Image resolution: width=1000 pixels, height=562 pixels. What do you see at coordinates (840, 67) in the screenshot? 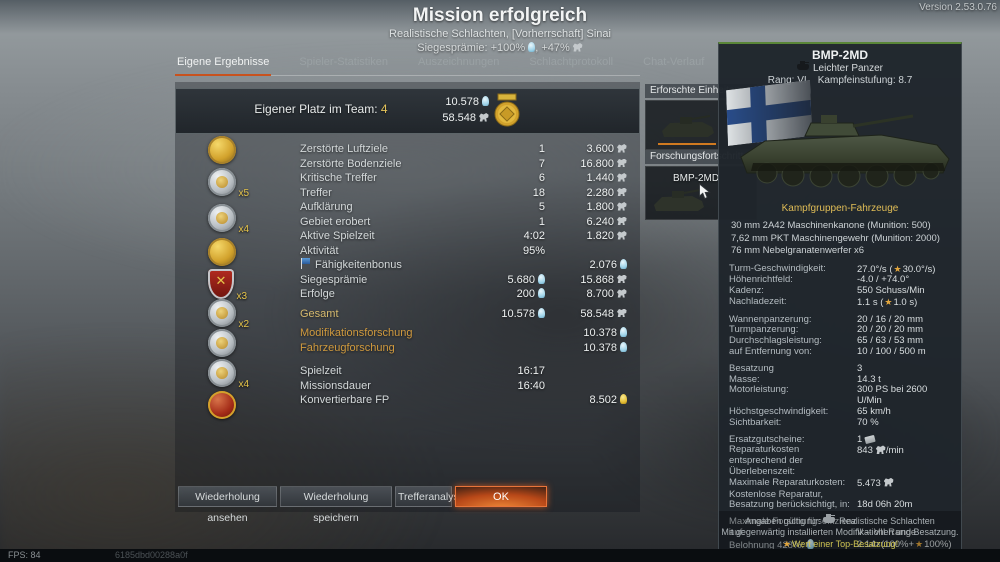
I see `vehicle-class: Leichter Panzer` at bounding box center [840, 67].